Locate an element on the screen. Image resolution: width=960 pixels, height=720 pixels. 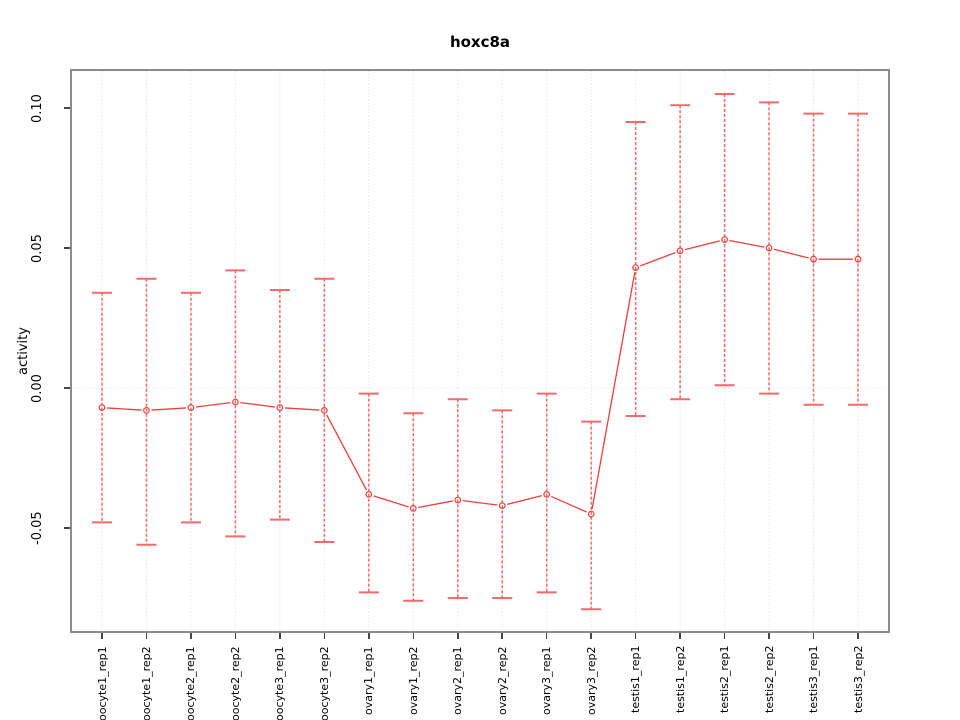
x-tick-label: testis1_rep2 is located at coordinates (680, 679).